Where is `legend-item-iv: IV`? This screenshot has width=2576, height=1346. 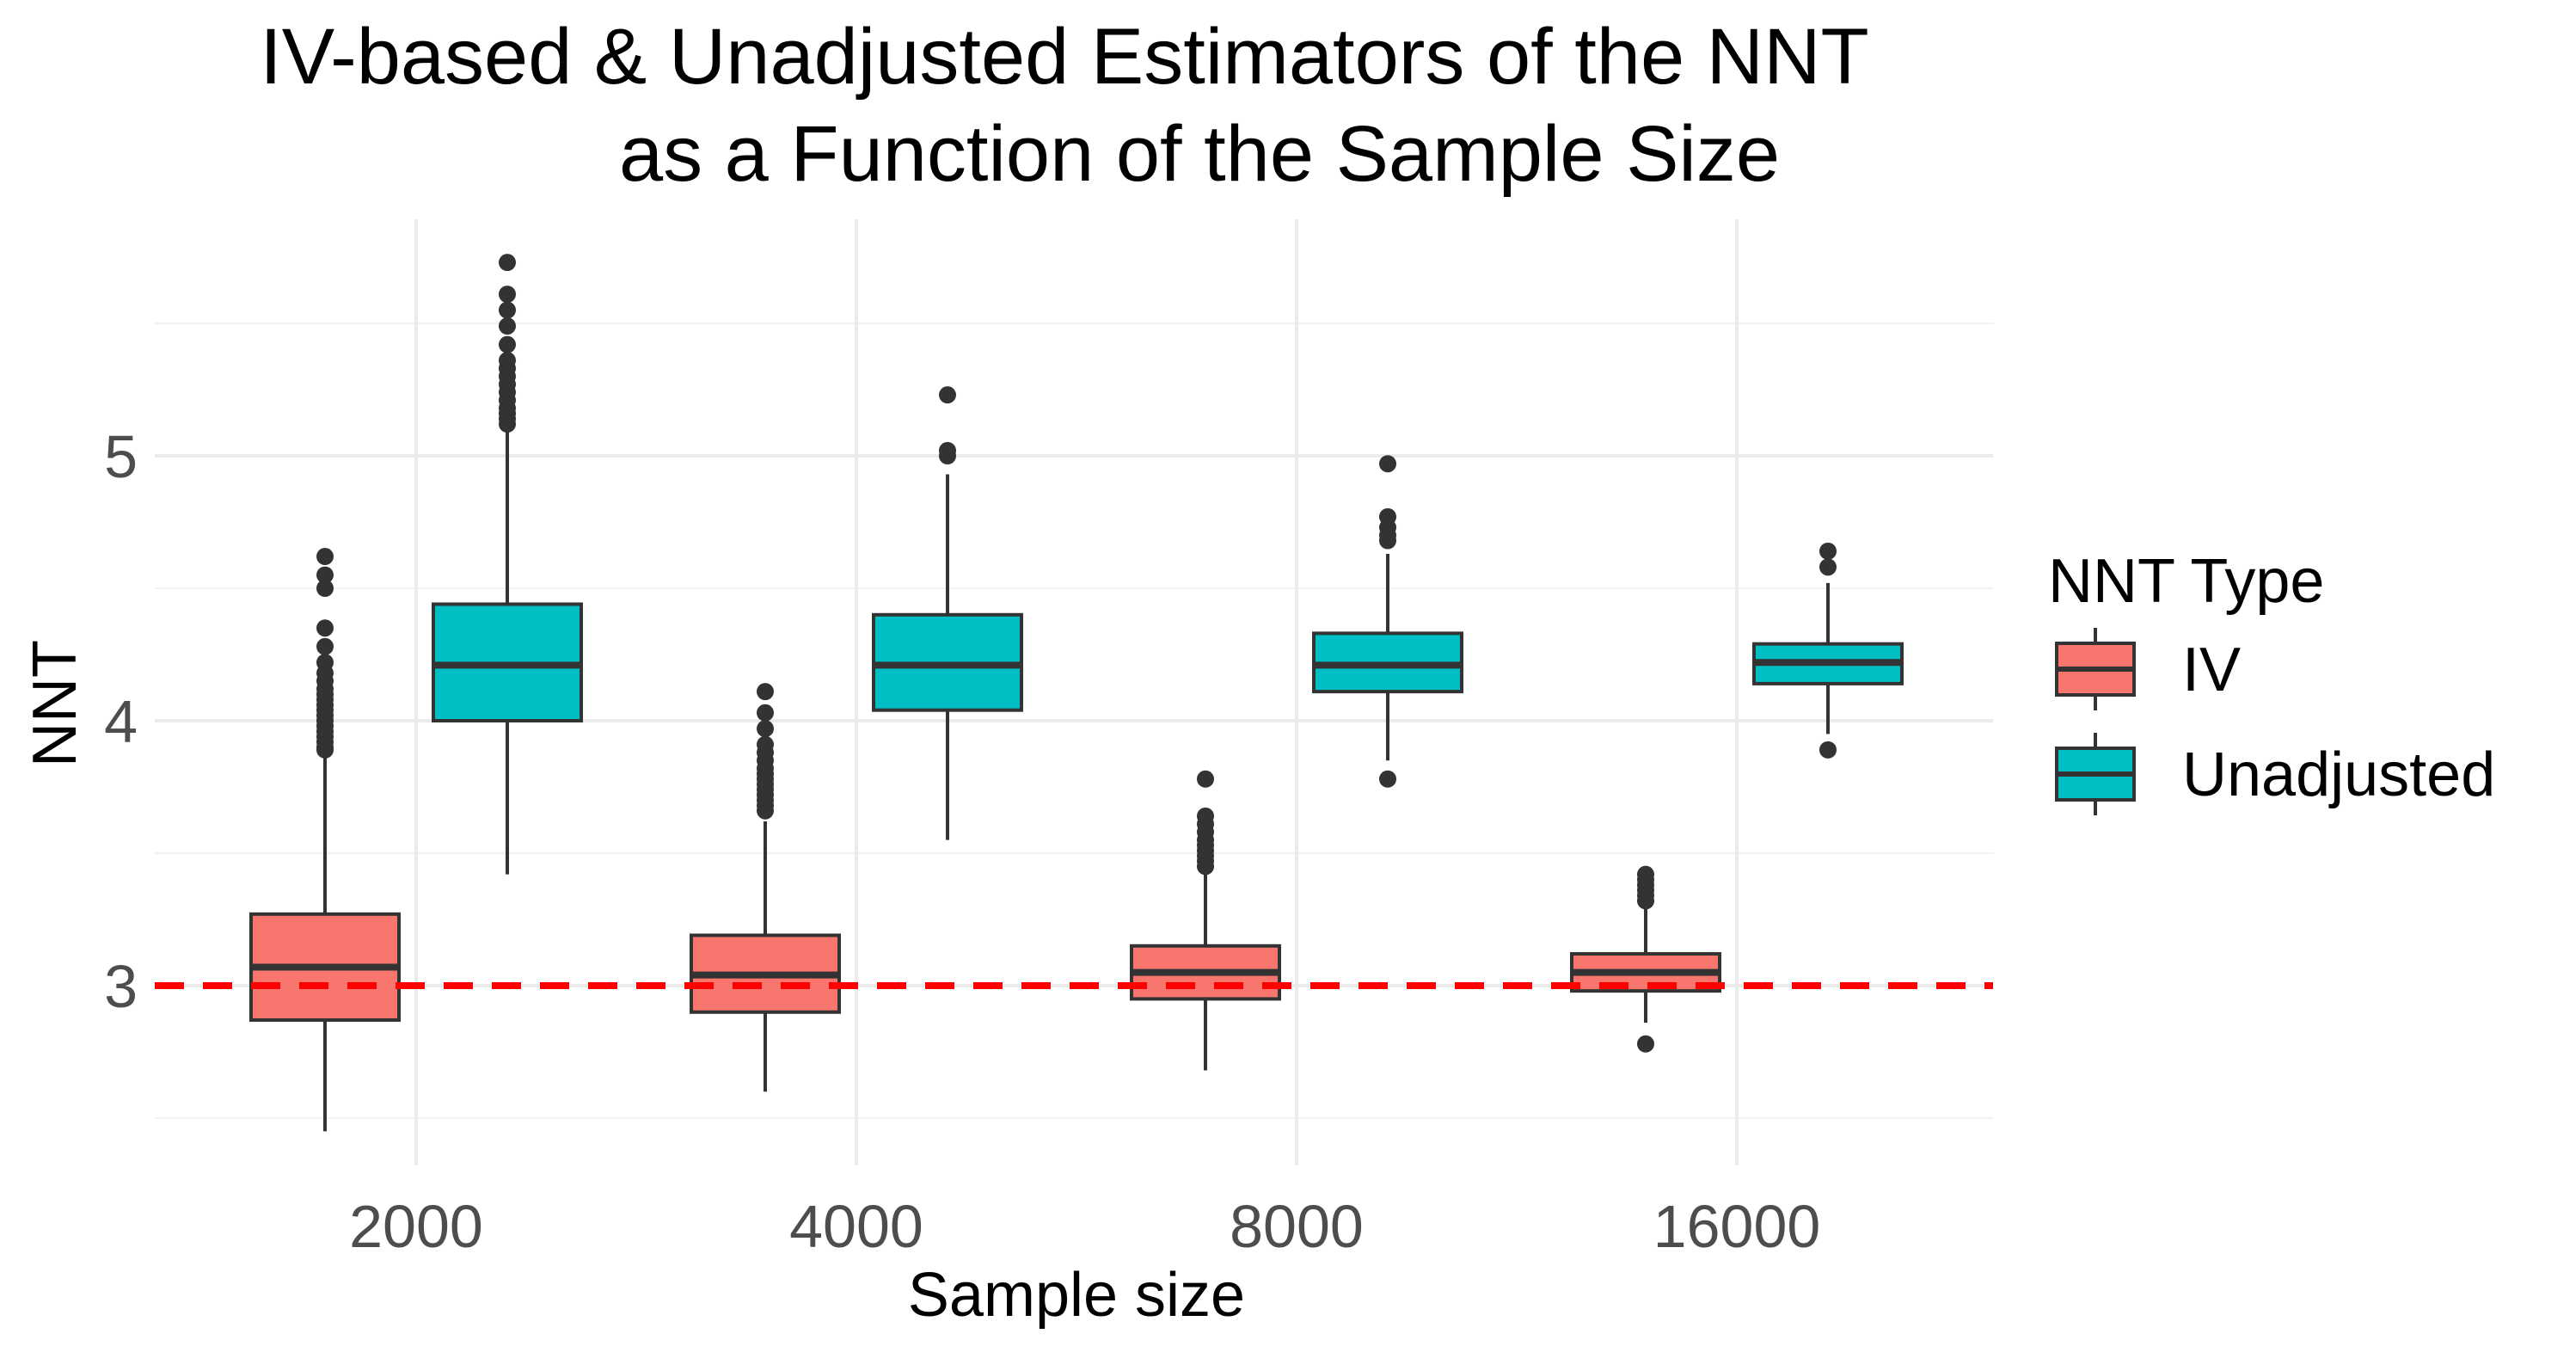 legend-item-iv: IV is located at coordinates (2148, 669).